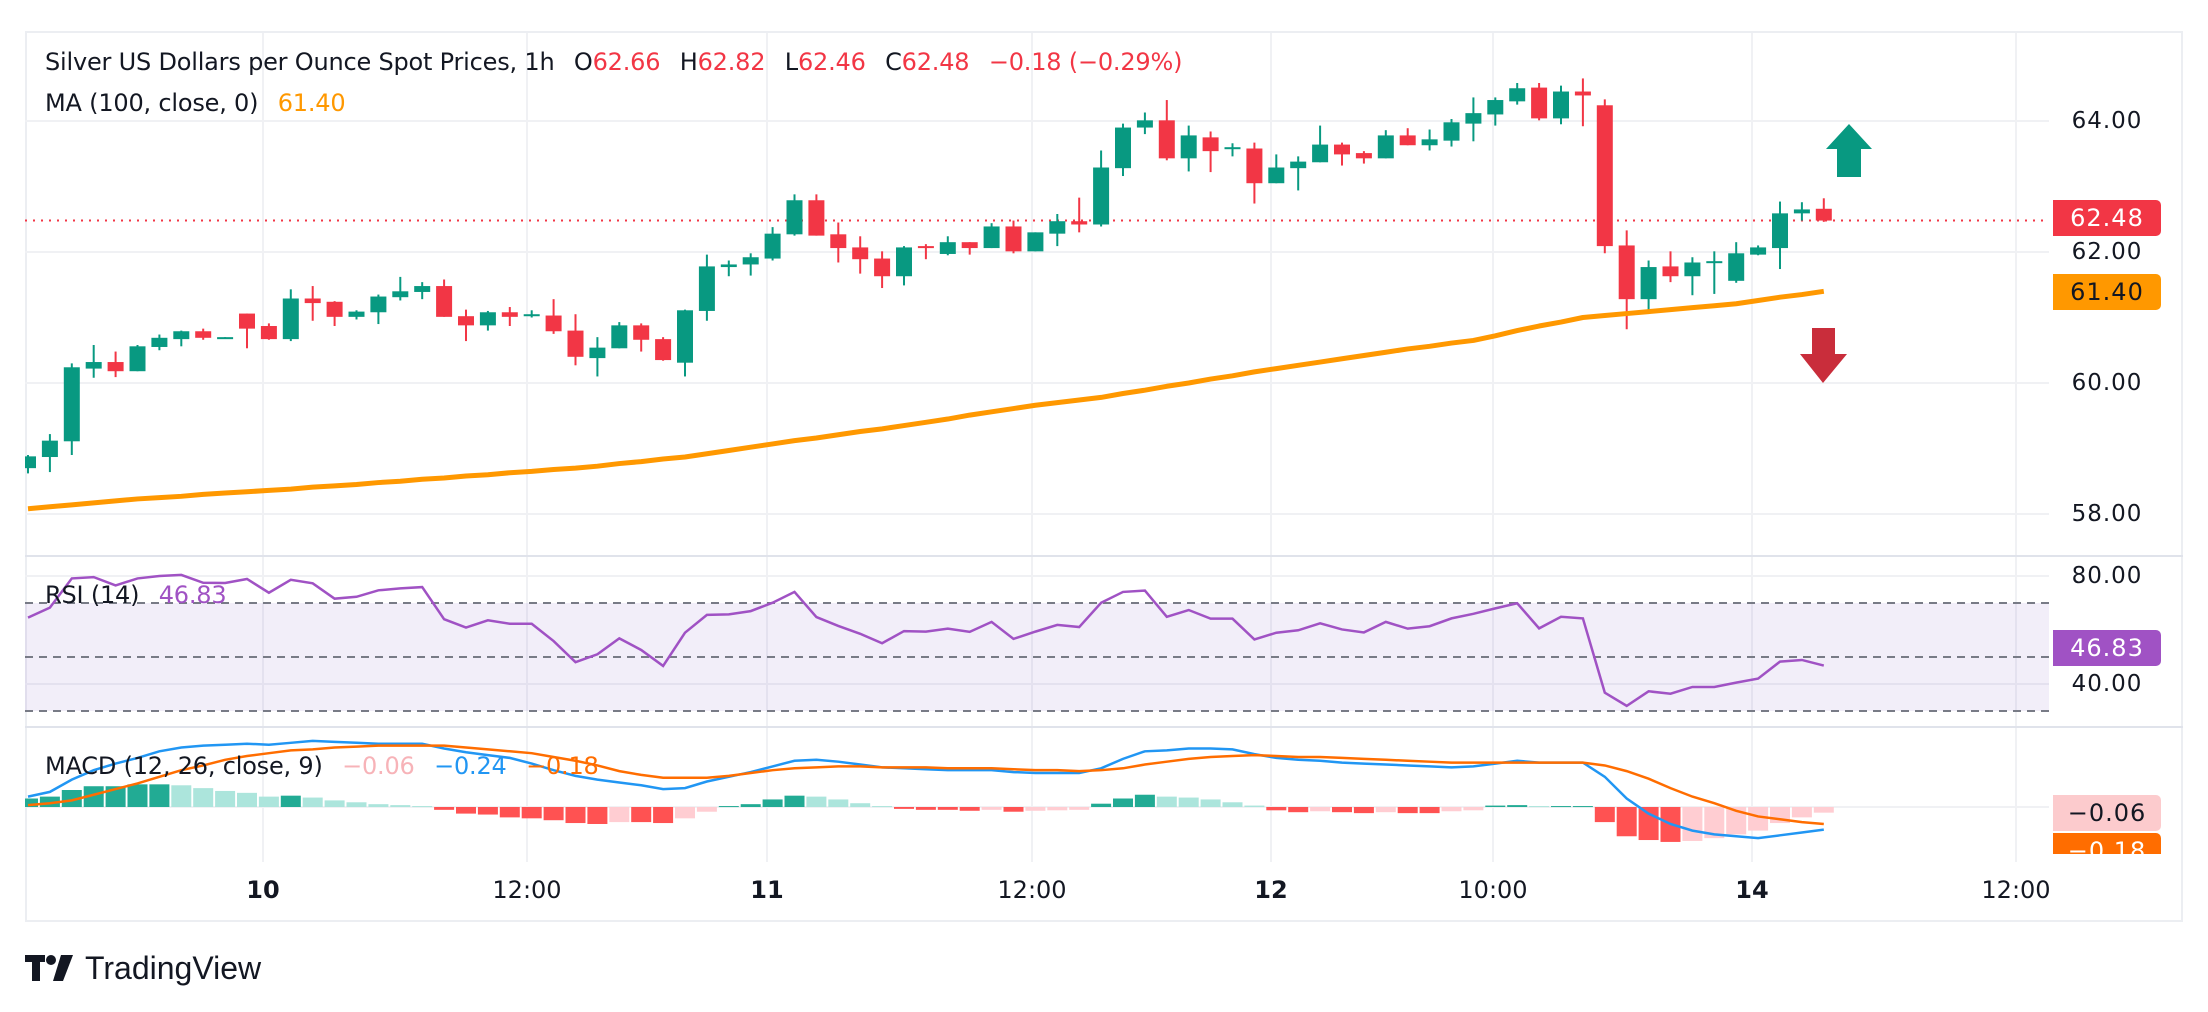  I want to click on tradingview-logo: TradingView, so click(143, 968).